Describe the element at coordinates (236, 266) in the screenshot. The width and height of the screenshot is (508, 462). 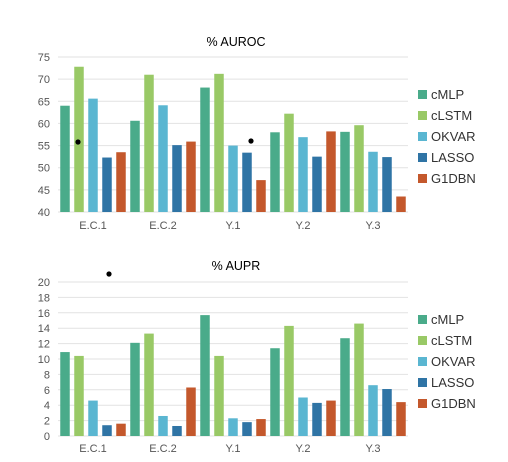
I see `aupr-title: % AUPR` at that location.